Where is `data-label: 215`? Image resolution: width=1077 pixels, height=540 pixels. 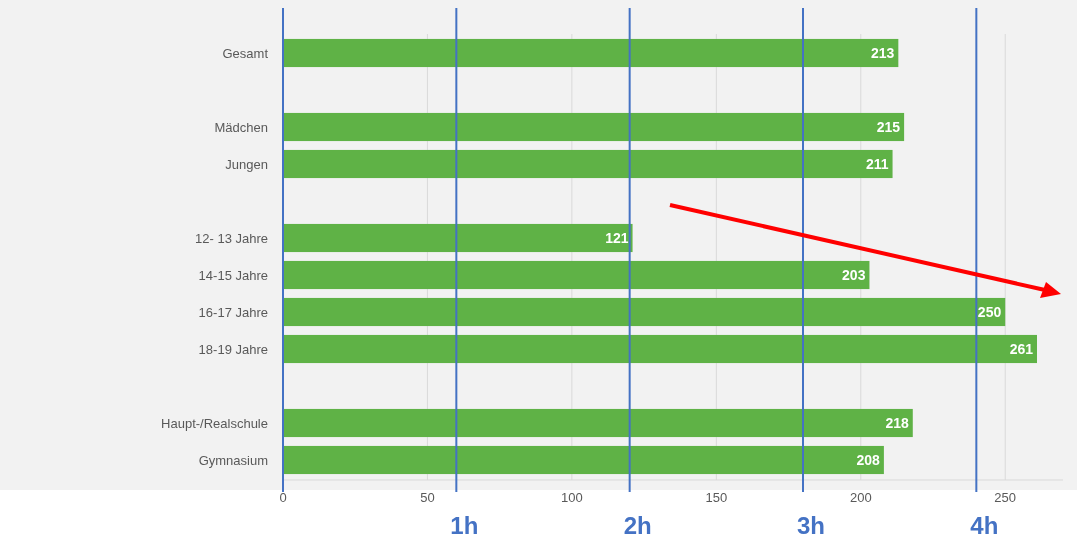
data-label: 215 is located at coordinates (888, 126).